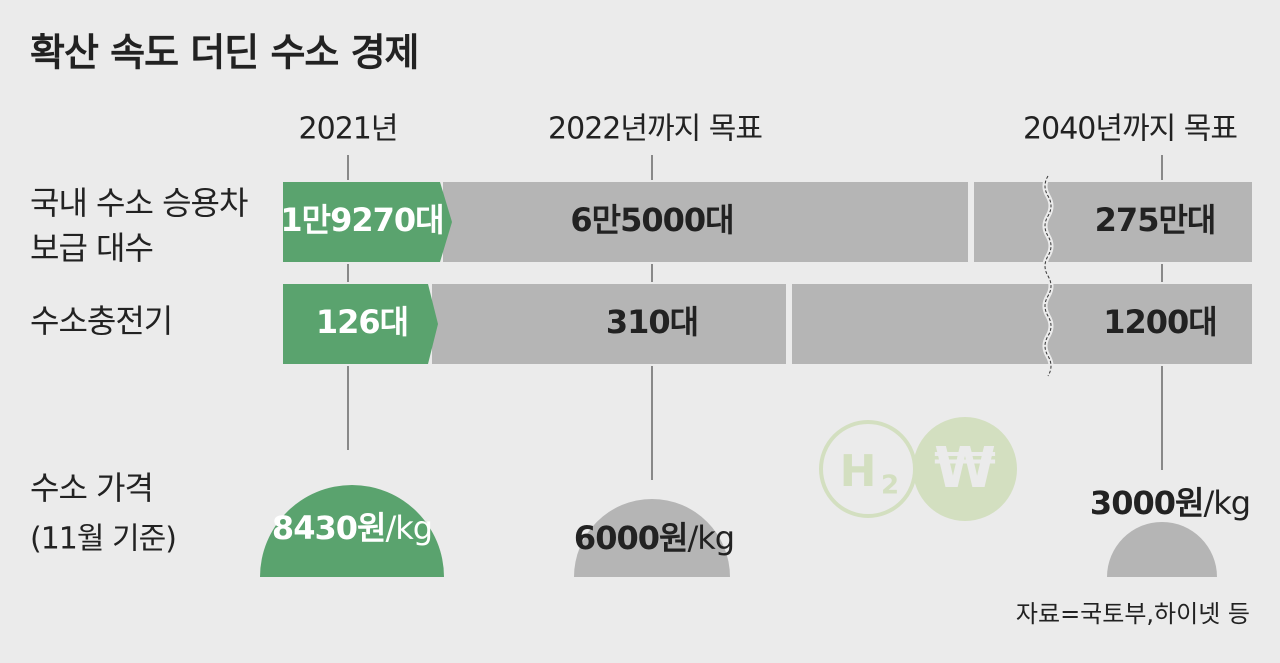  I want to click on column-header: 2021년, so click(348, 129).